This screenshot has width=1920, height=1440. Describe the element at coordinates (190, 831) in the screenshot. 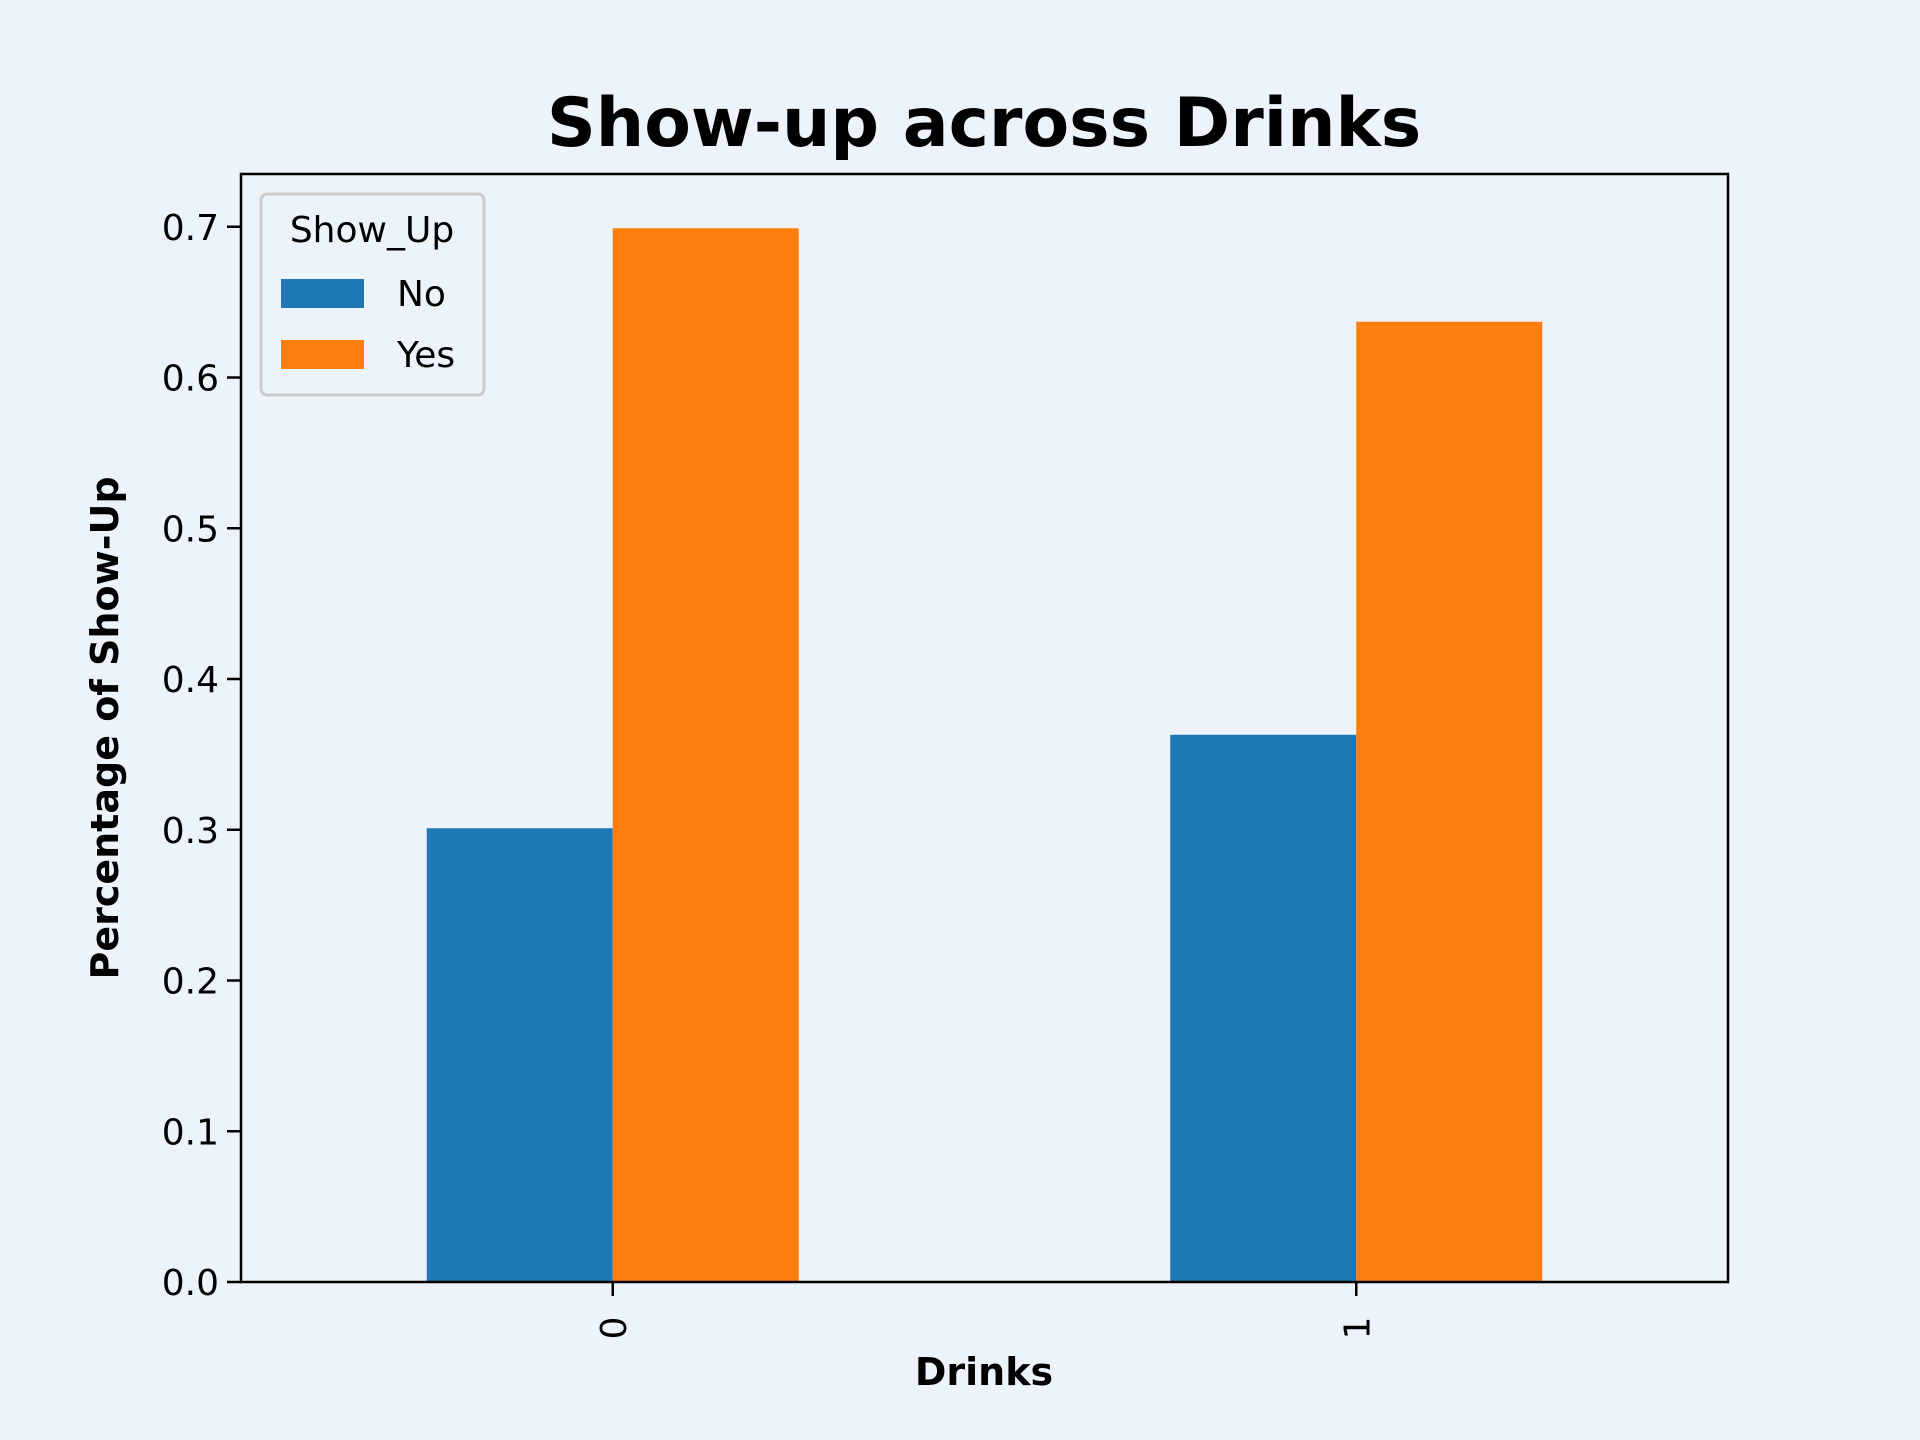

I see `y-tick-label: 0.3` at that location.